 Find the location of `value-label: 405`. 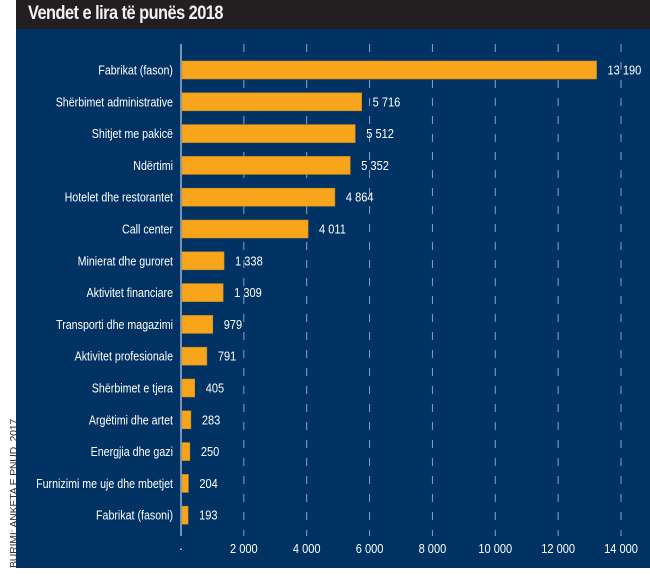

value-label: 405 is located at coordinates (215, 388).